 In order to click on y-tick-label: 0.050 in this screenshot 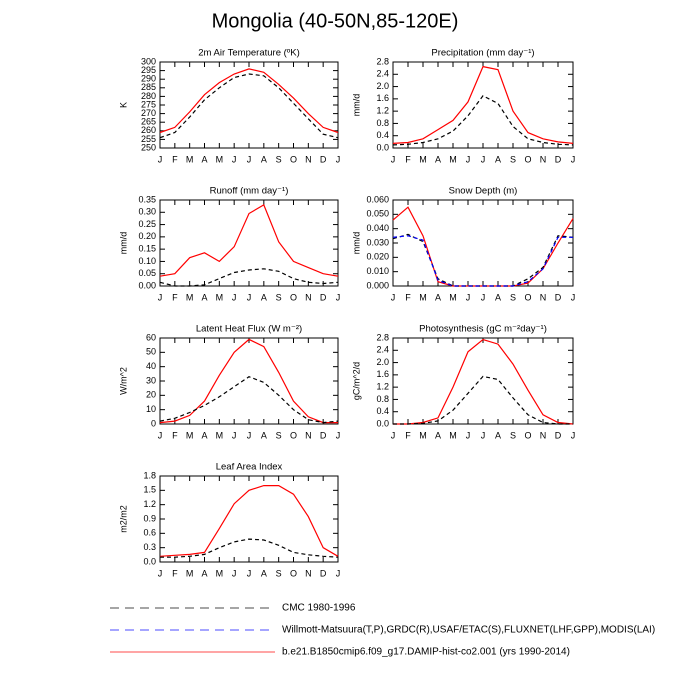, I will do `click(377, 214)`.